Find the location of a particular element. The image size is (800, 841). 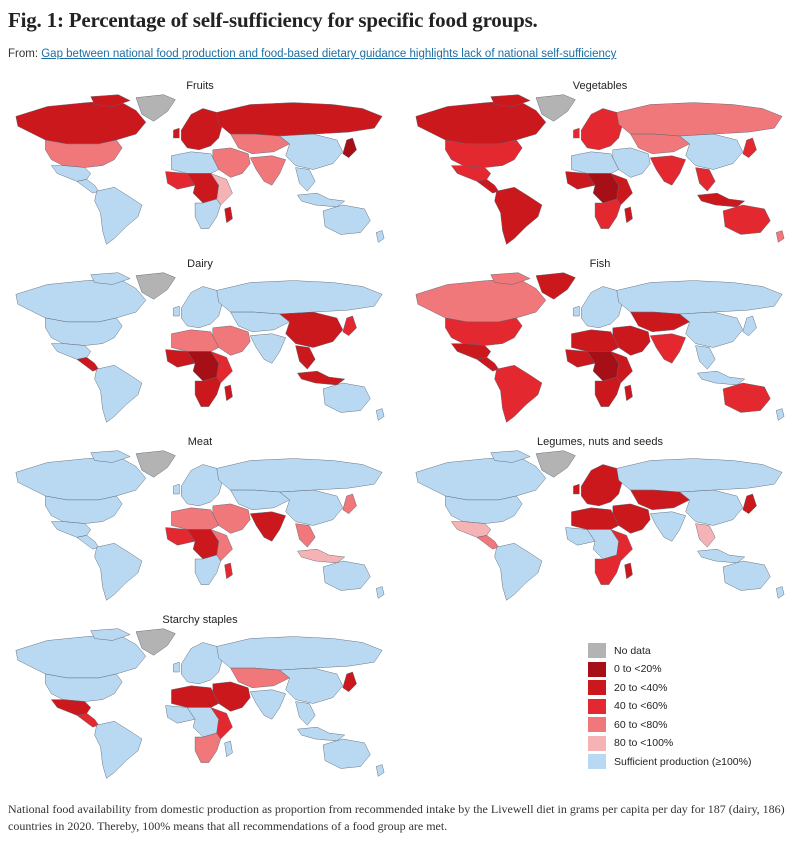

panel-title-fish: Fish is located at coordinates (600, 264).